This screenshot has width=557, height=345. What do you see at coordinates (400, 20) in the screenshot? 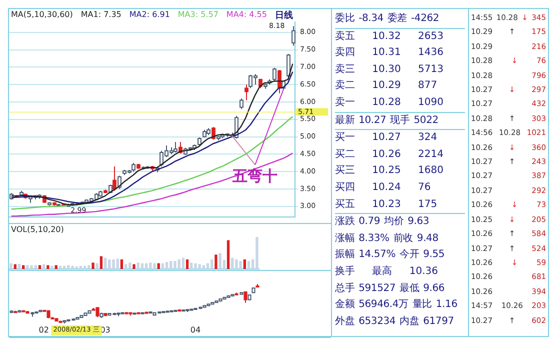
I see `text: 委比 -8.34 委差 -4262` at bounding box center [400, 20].